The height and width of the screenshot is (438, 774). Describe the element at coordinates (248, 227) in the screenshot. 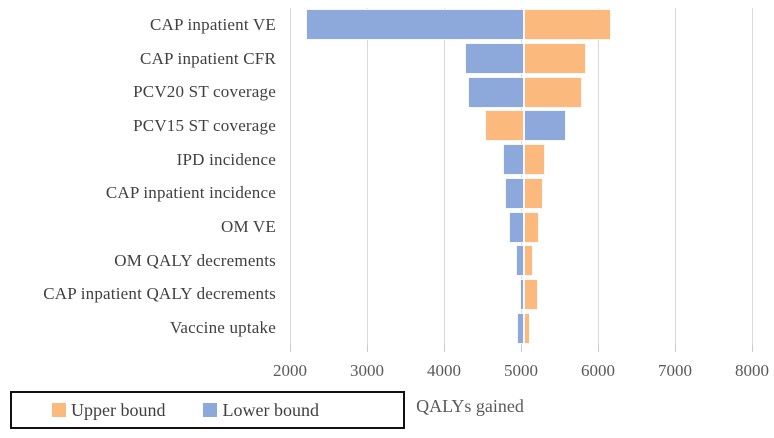

I see `category-label-om-ve: OM VE` at that location.